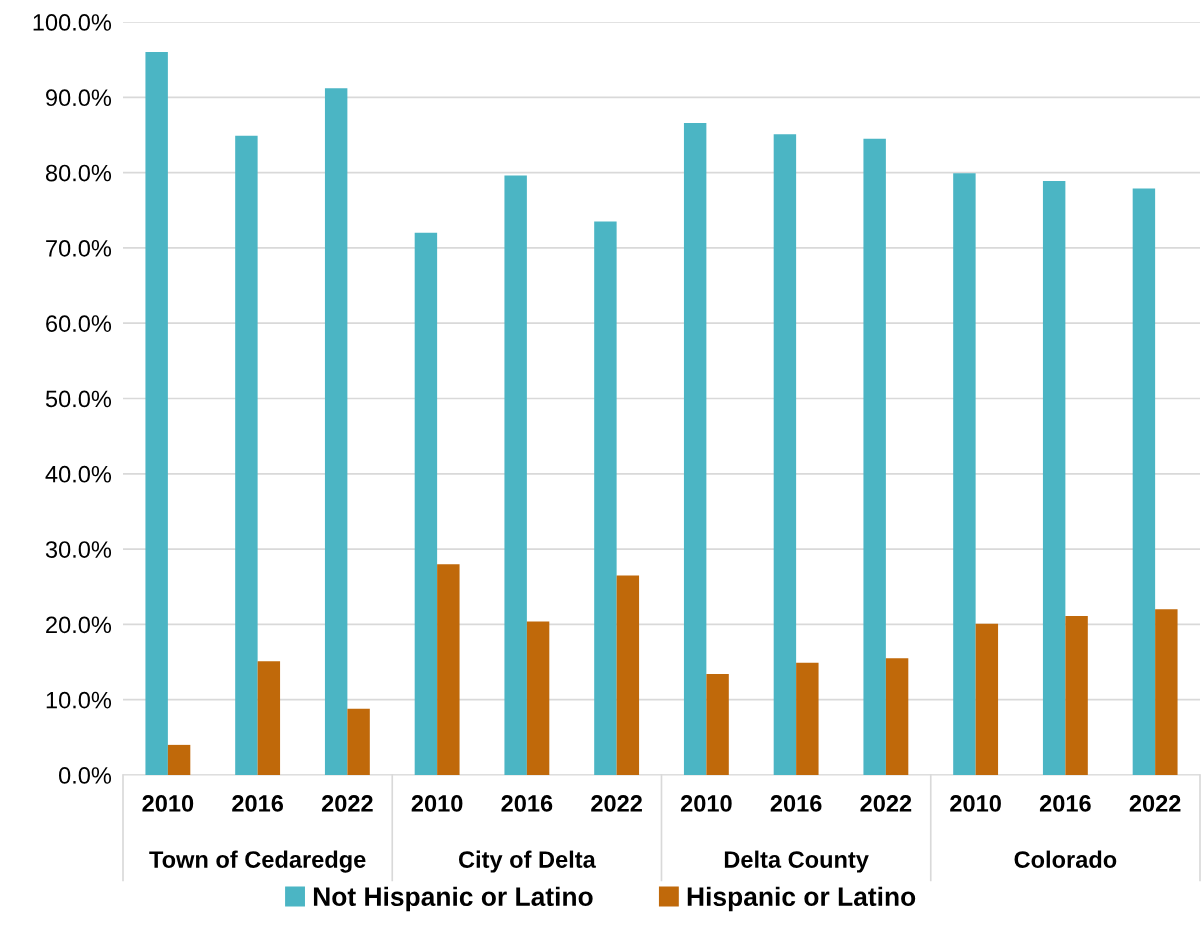  What do you see at coordinates (78, 549) in the screenshot?
I see `y-tick-label: 30.0%` at bounding box center [78, 549].